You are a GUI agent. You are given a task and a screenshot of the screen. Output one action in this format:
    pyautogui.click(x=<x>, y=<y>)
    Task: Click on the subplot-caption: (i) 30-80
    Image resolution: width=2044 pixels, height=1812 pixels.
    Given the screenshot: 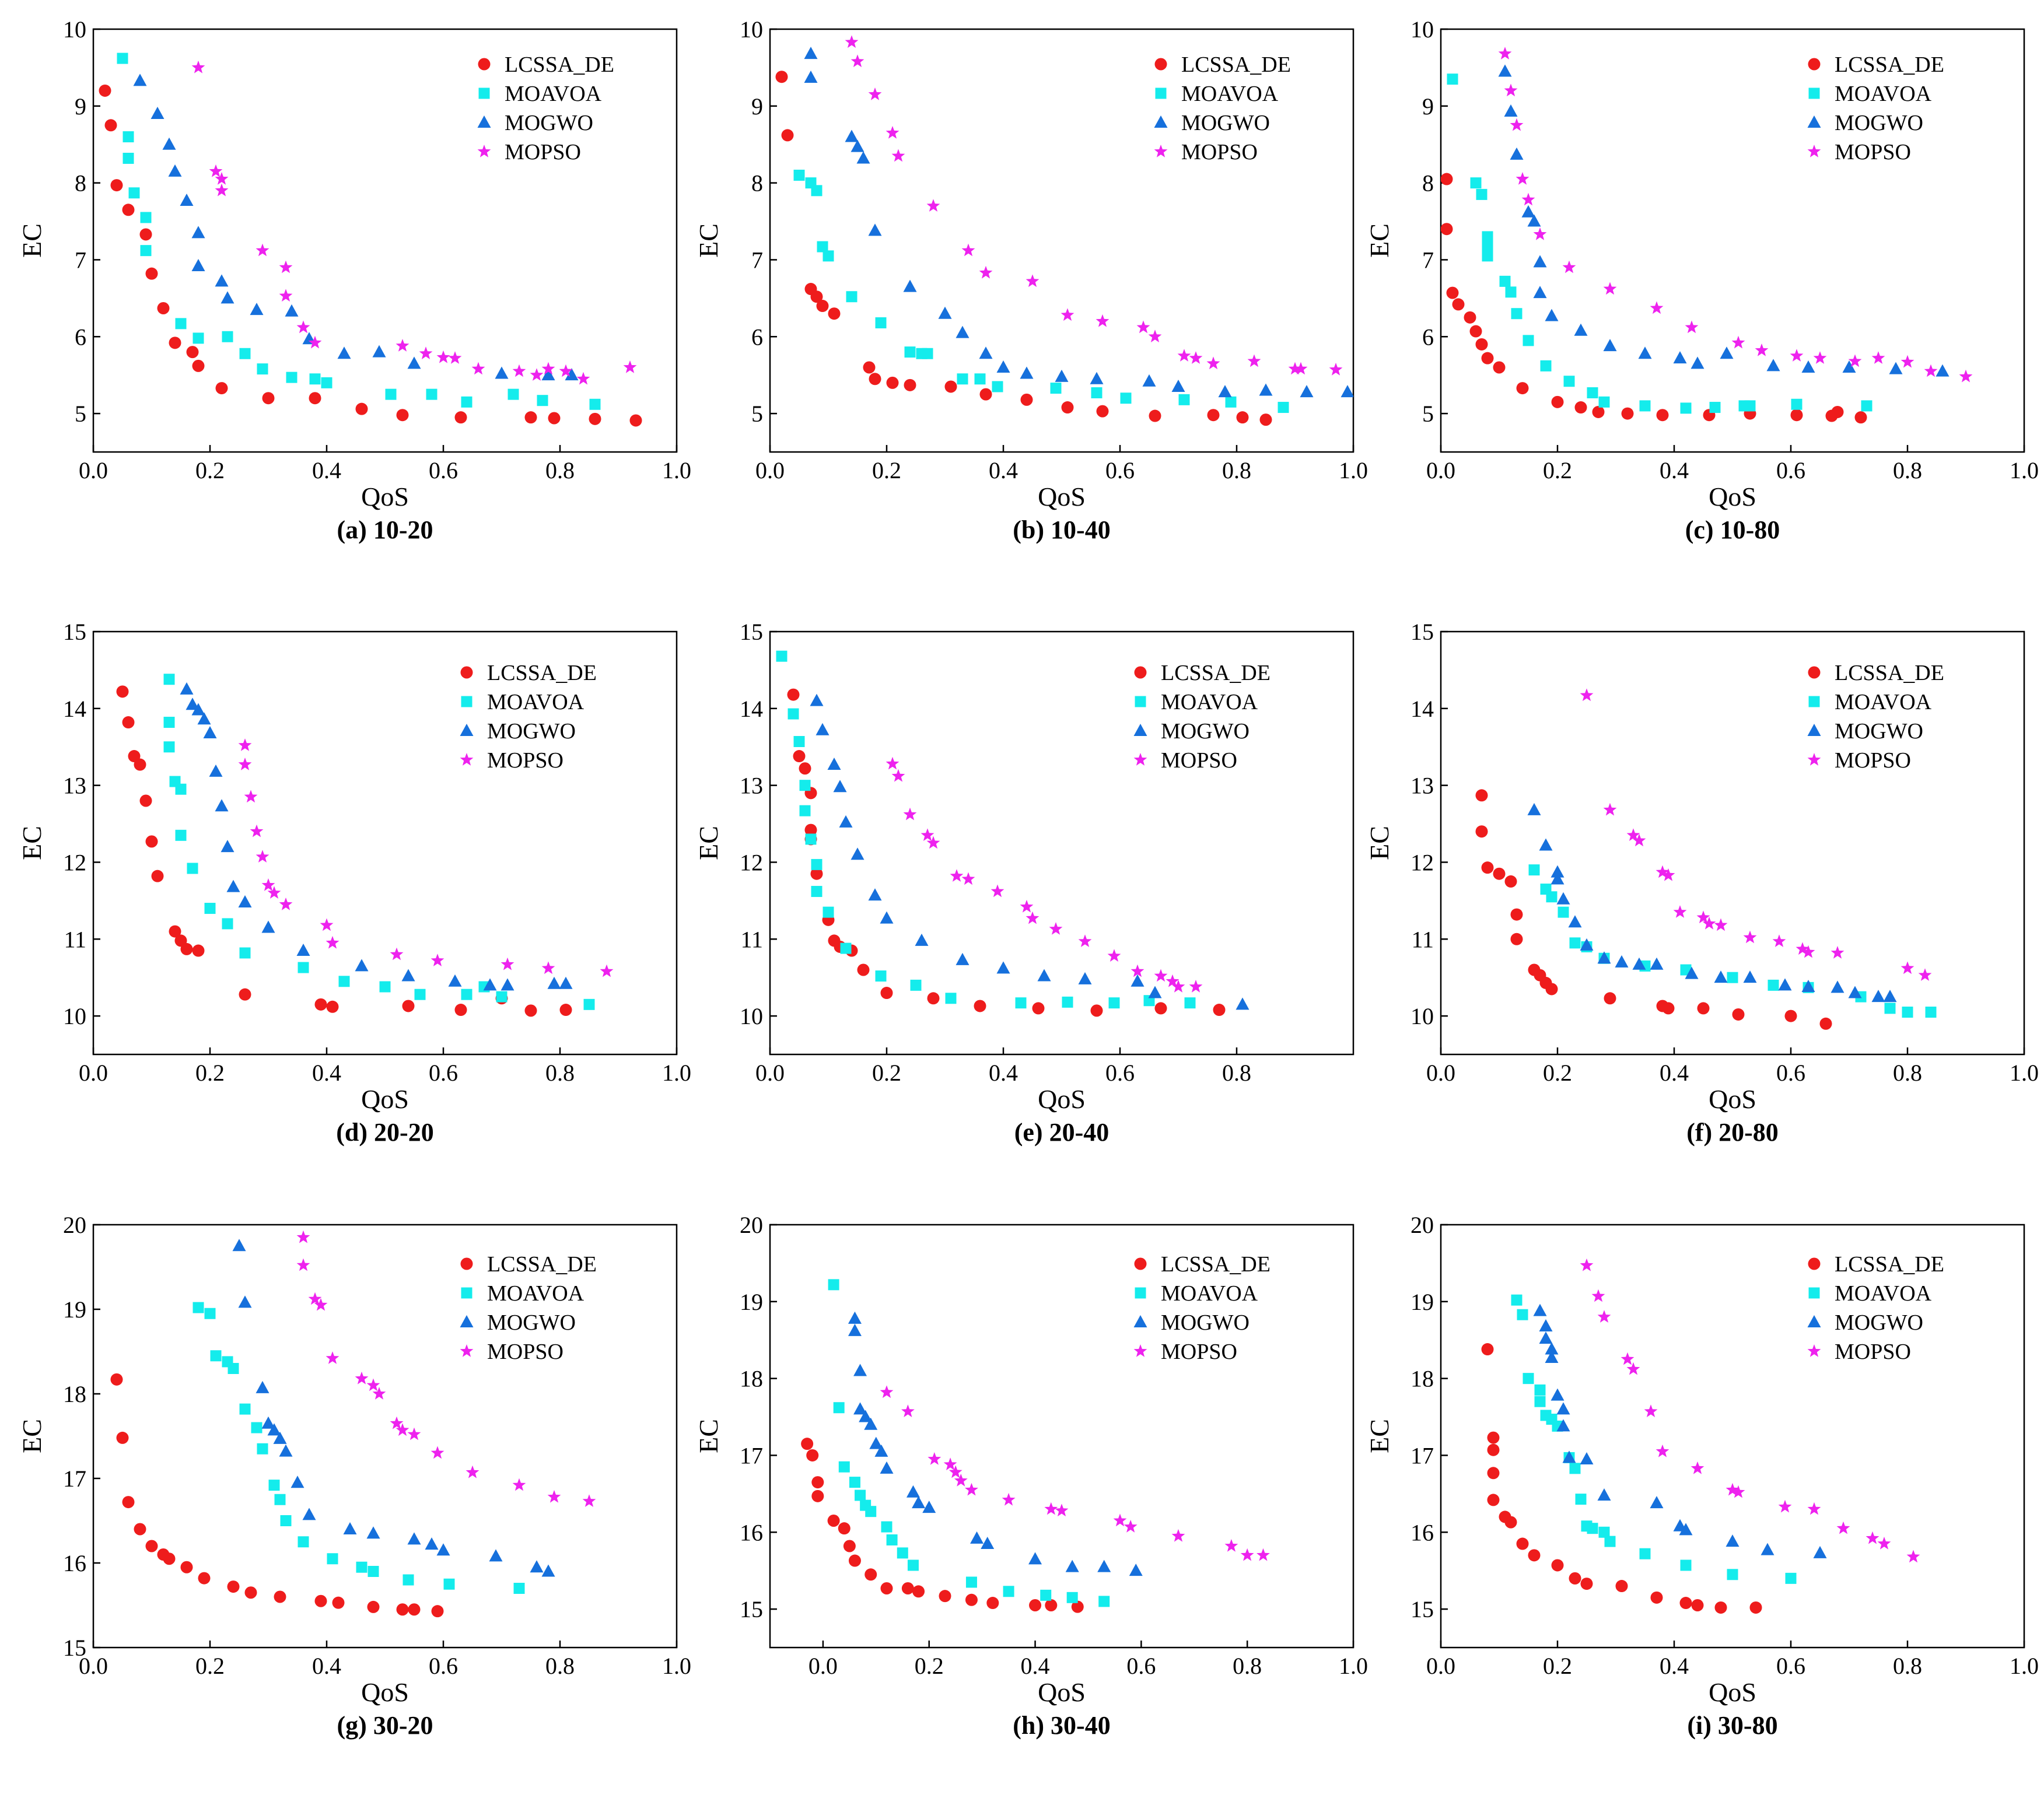 What is the action you would take?
    pyautogui.click(x=1732, y=1725)
    